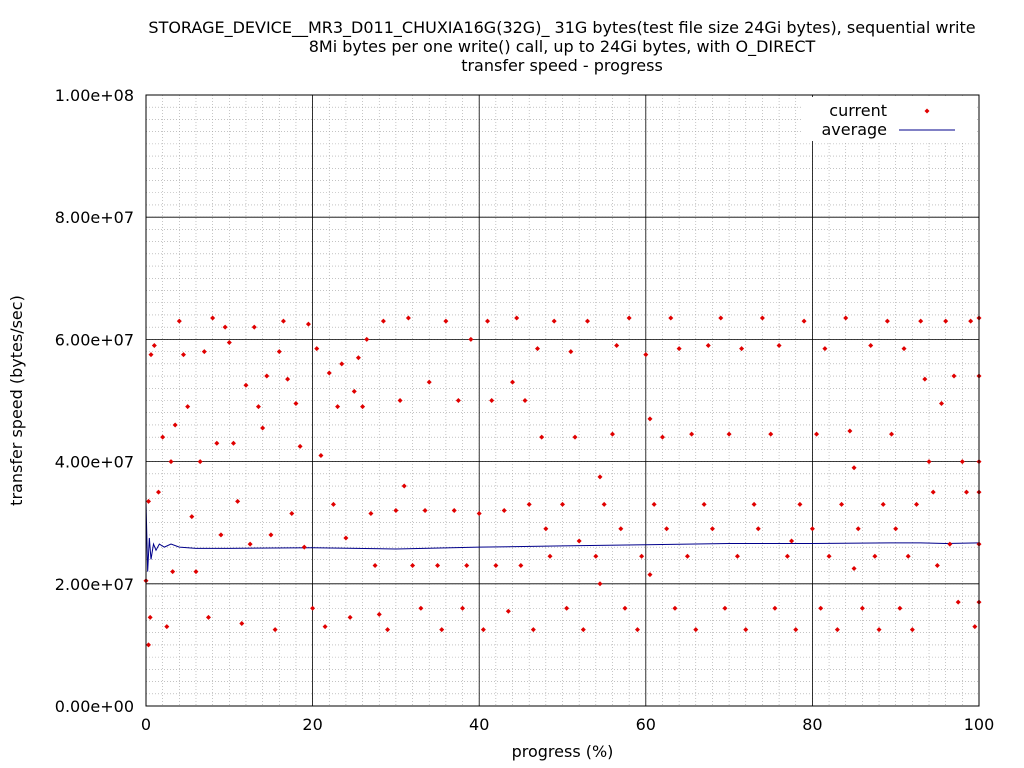 The height and width of the screenshot is (768, 1024). What do you see at coordinates (812, 724) in the screenshot?
I see `x-tick-label: 80` at bounding box center [812, 724].